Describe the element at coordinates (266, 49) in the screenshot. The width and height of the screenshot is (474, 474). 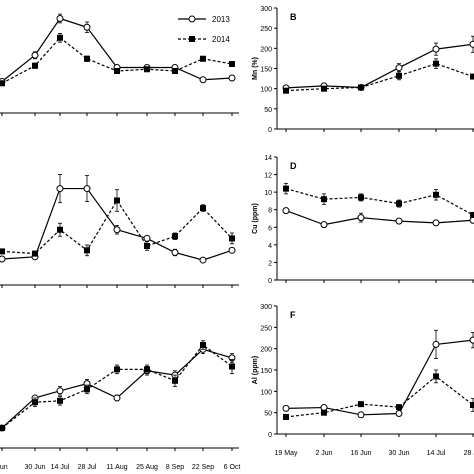
I see `y-tick-label: 200` at that location.